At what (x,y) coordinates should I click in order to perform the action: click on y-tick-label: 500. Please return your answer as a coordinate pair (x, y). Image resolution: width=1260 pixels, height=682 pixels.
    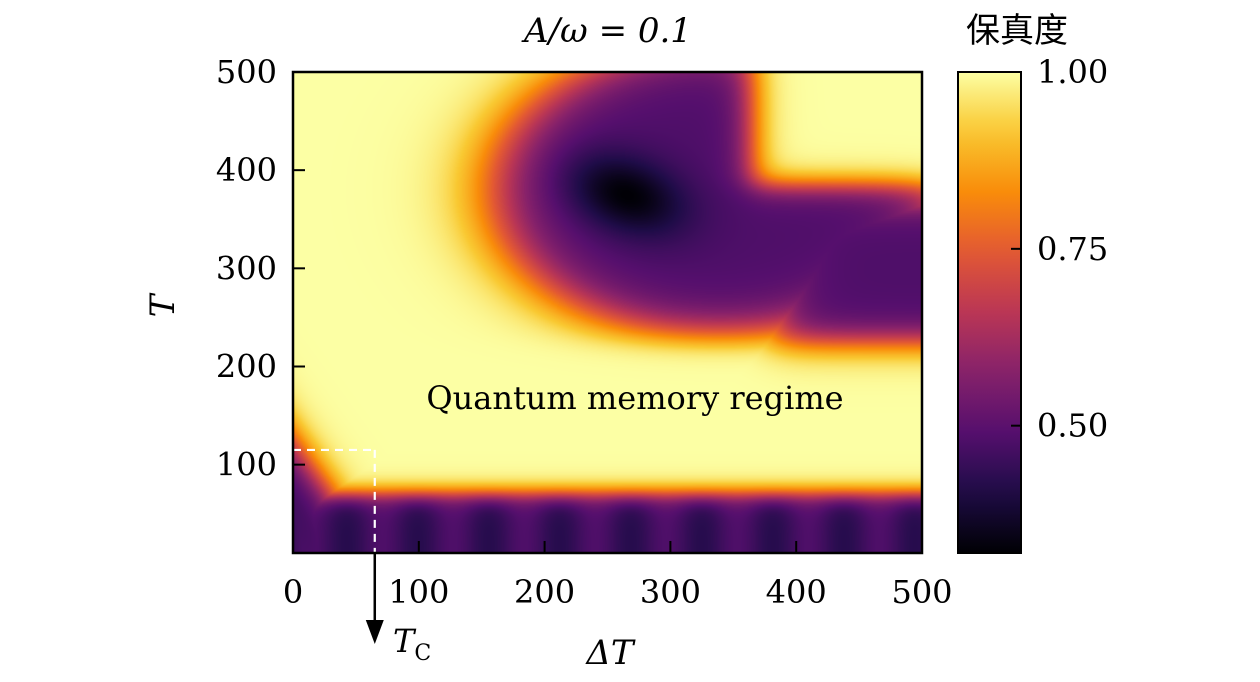
    Looking at the image, I should click on (246, 72).